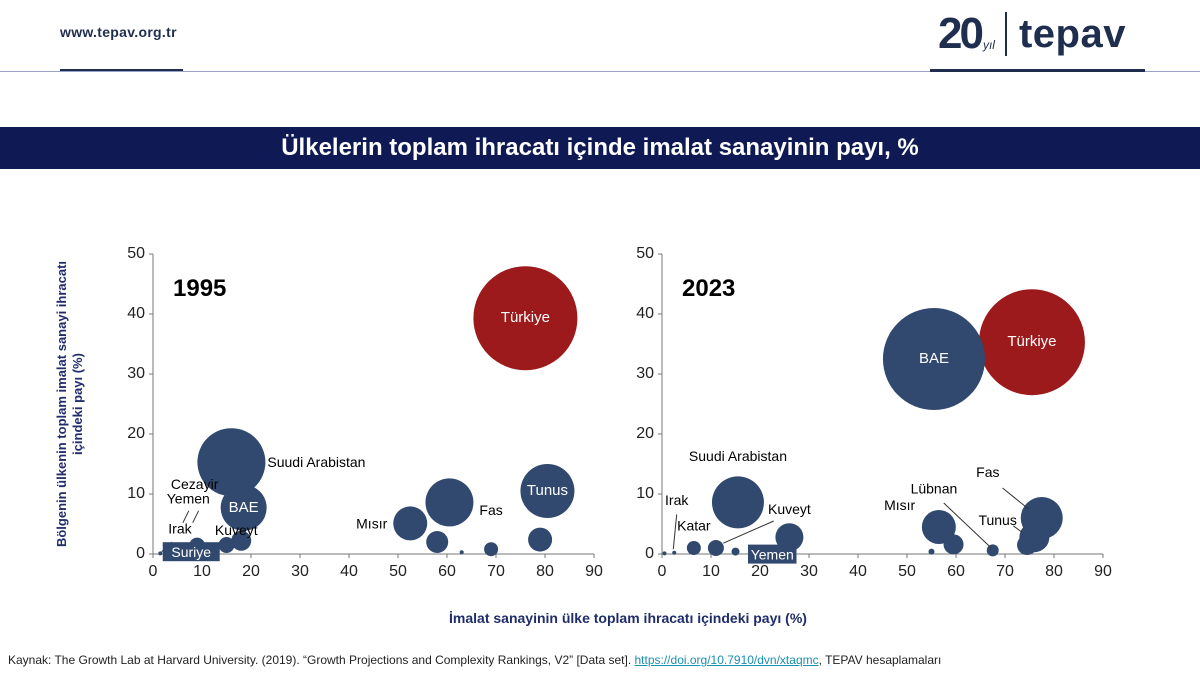  I want to click on annotation-label: Lübnan, so click(934, 488).